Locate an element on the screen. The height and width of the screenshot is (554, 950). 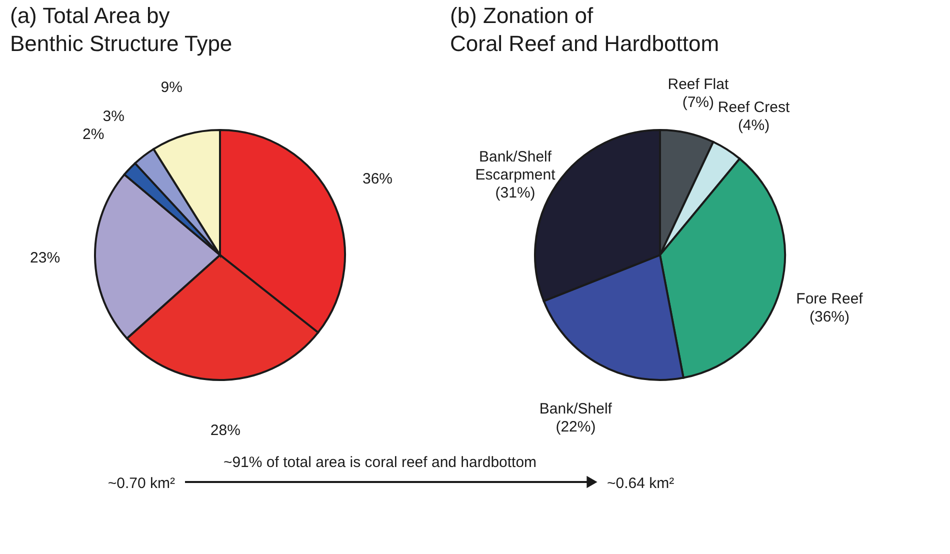
data-label: 36% is located at coordinates (377, 179).